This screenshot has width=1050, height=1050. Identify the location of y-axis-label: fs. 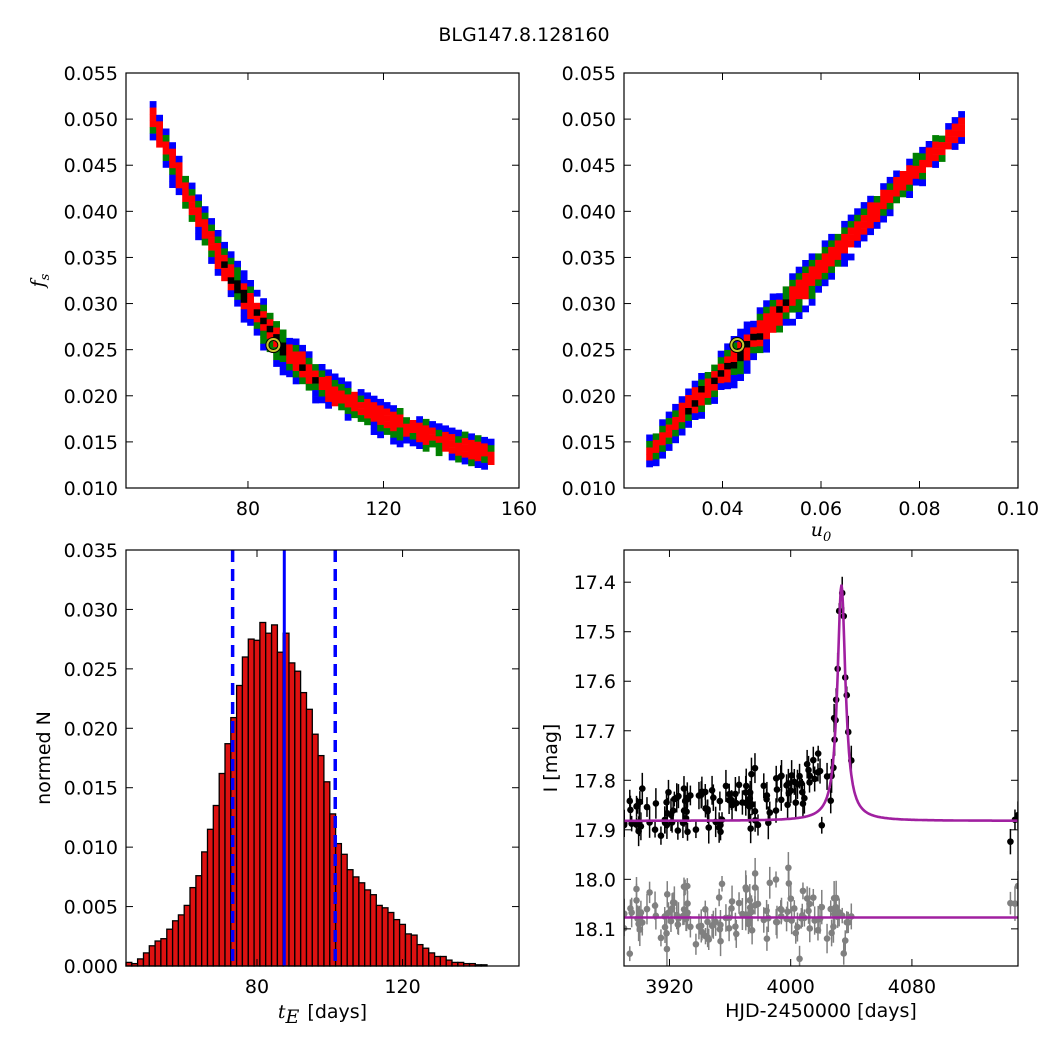
(40, 281).